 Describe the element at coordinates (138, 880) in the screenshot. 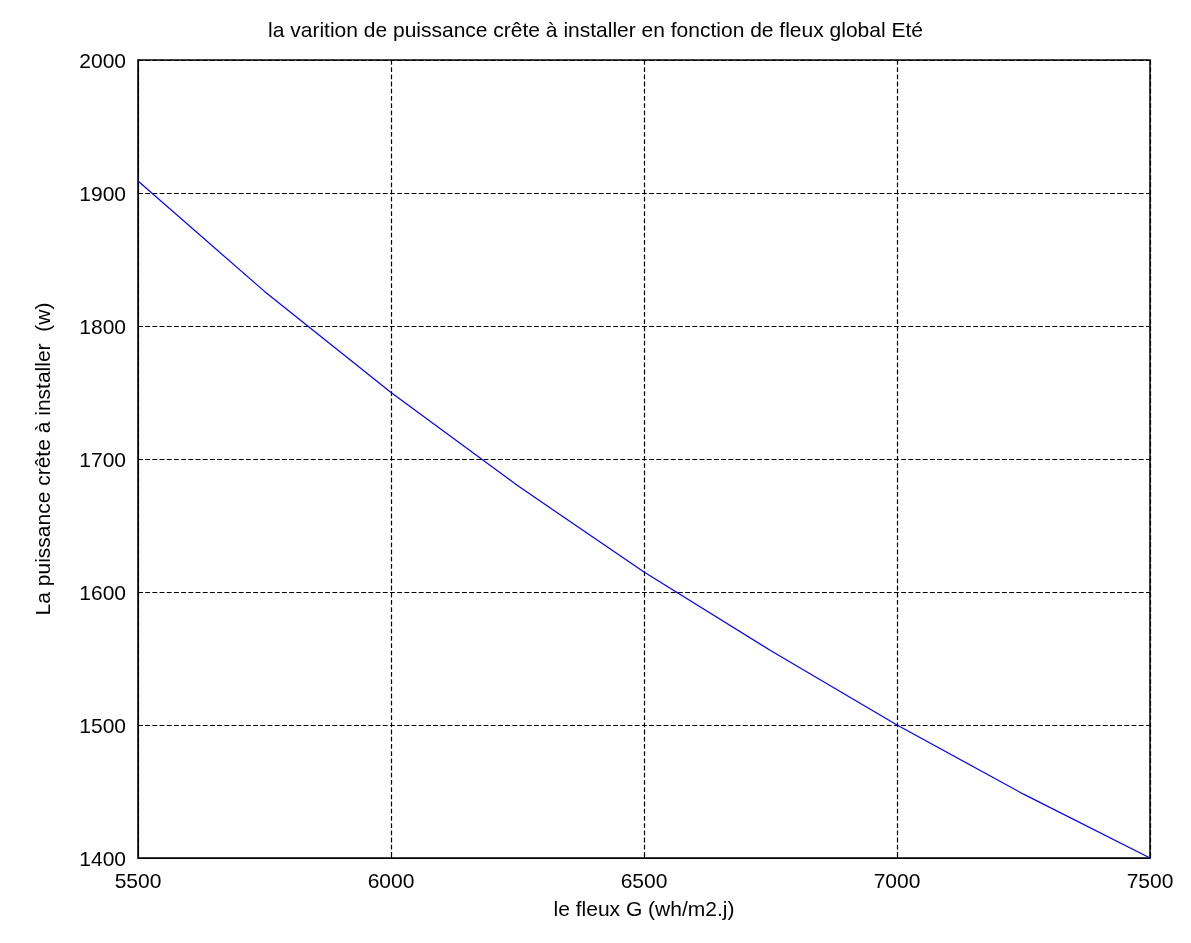

I see `x-tick-label: 5500` at that location.